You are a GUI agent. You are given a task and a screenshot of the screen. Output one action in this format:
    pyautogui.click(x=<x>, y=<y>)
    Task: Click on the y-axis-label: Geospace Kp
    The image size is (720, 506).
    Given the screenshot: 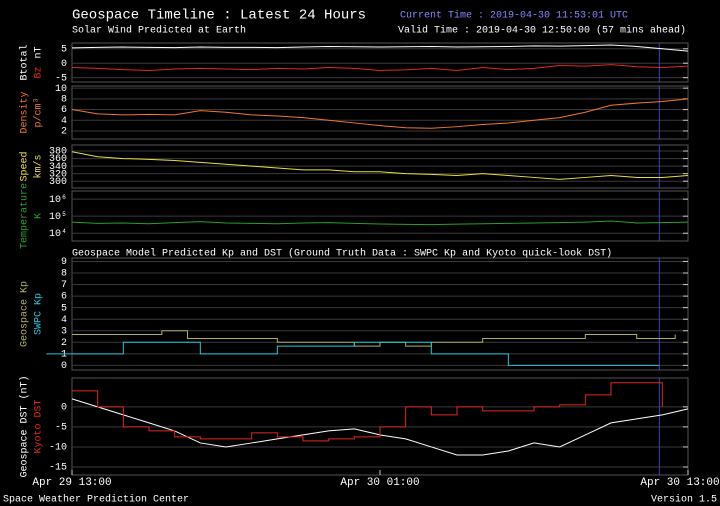 What is the action you would take?
    pyautogui.click(x=25, y=314)
    